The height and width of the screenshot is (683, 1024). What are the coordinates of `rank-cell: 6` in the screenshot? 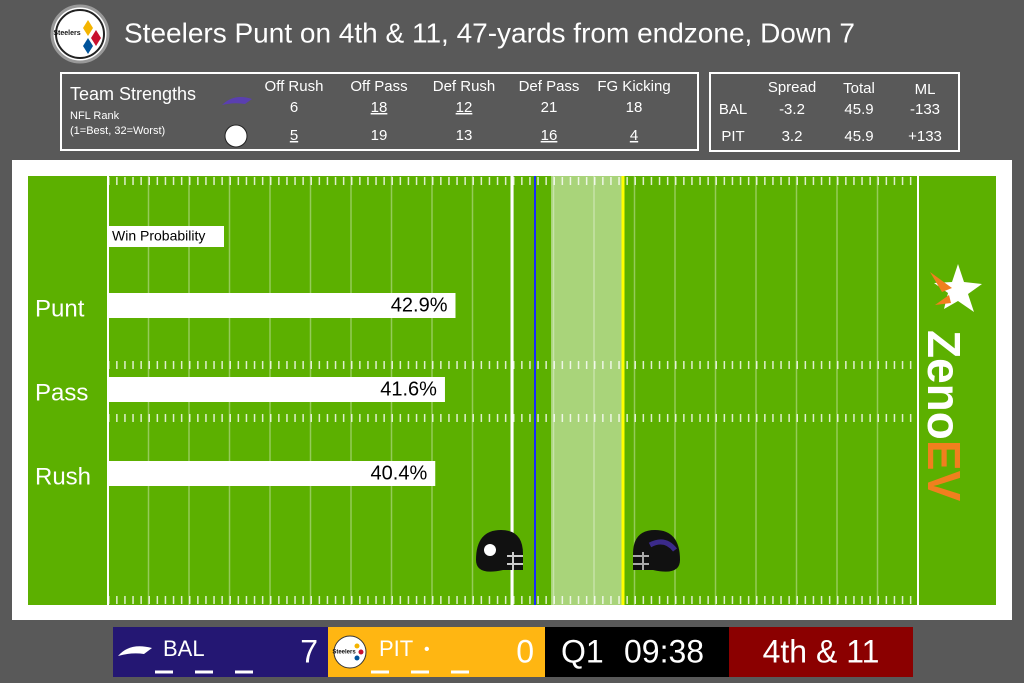 It's located at (294, 107).